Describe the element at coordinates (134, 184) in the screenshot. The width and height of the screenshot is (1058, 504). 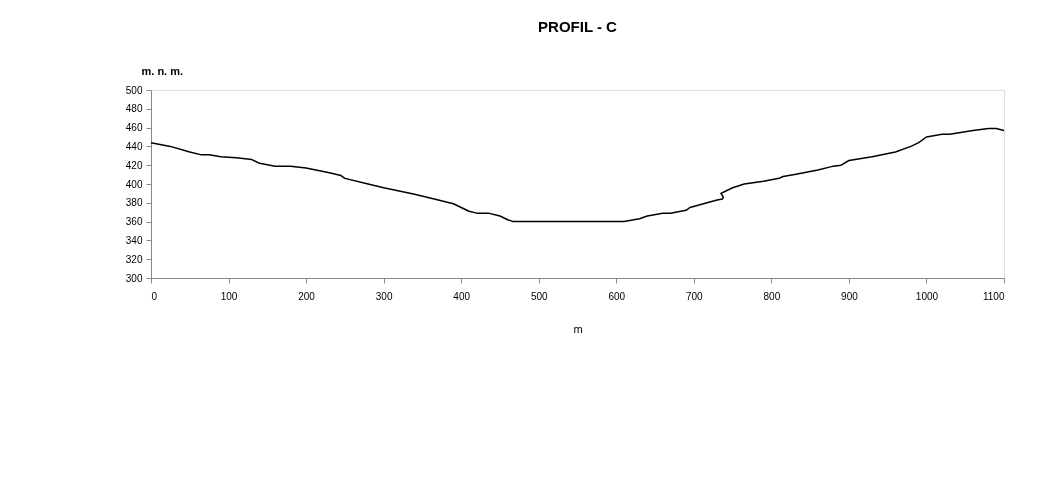
I see `y-tick-label: 400` at that location.